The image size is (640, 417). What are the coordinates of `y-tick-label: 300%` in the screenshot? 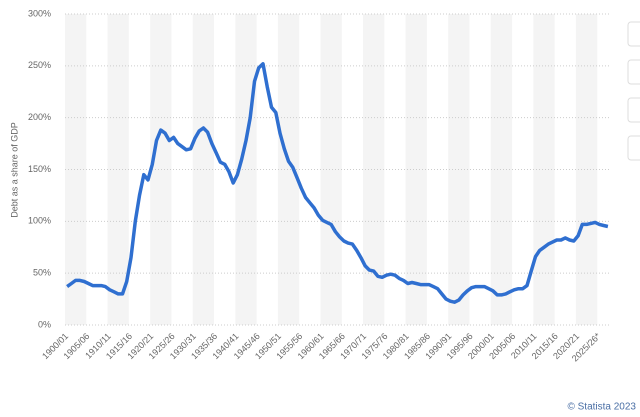 It's located at (39, 13).